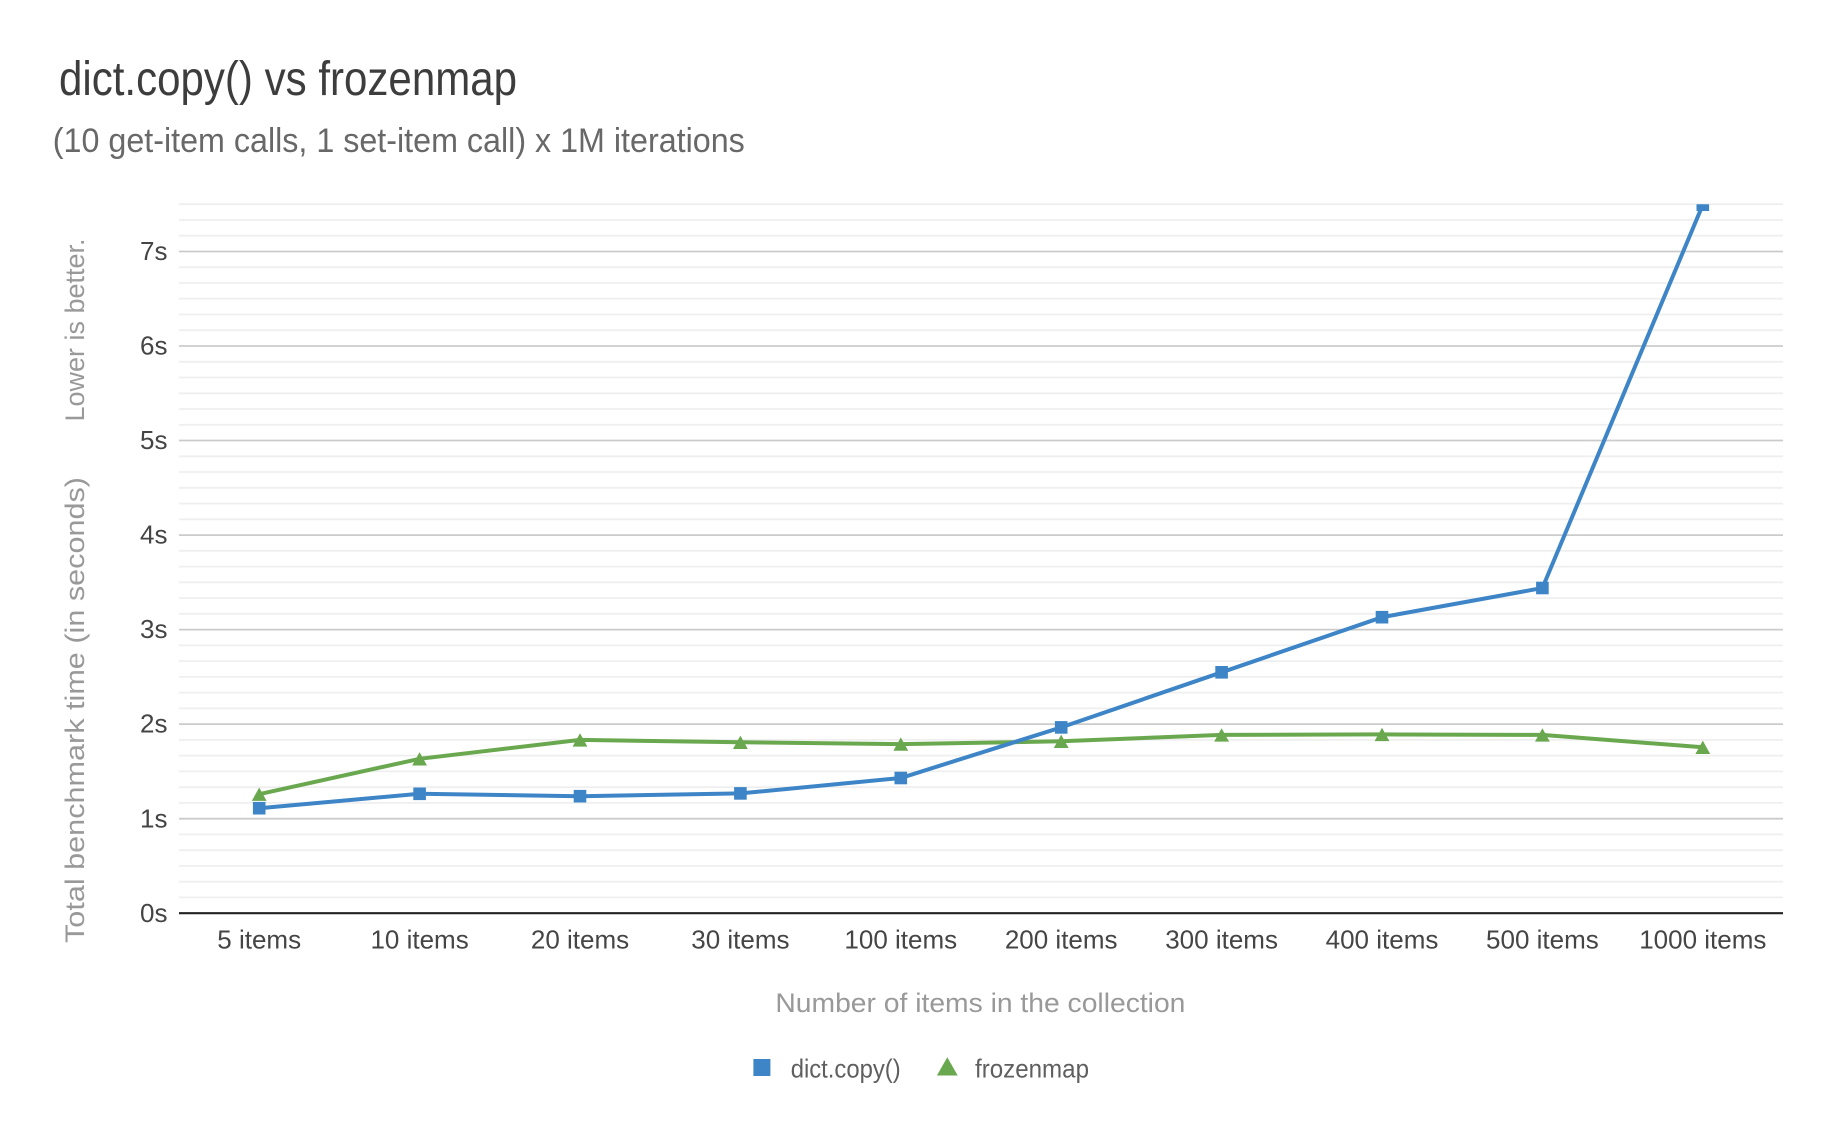 The width and height of the screenshot is (1840, 1138). What do you see at coordinates (75, 330) in the screenshot?
I see `svg-text: Lower is better.` at bounding box center [75, 330].